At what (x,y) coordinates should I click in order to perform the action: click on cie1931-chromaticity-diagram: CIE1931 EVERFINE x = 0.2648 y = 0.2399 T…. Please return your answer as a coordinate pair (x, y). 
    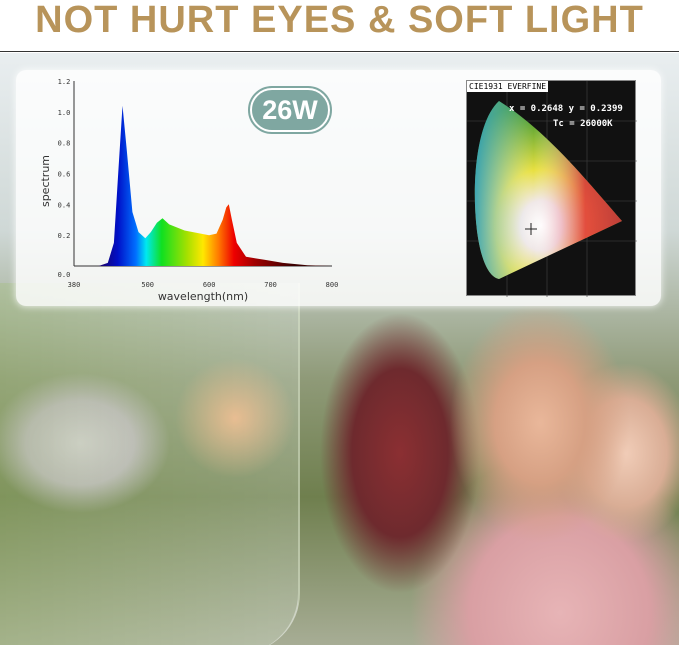
    Looking at the image, I should click on (551, 188).